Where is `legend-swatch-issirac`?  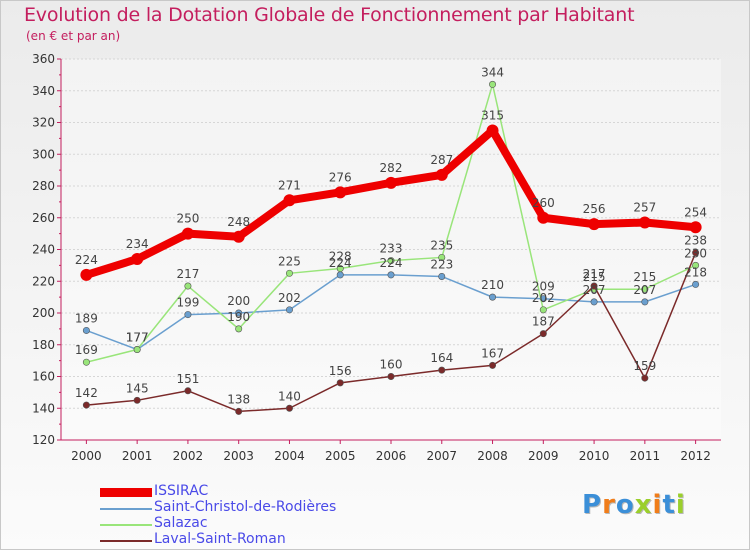
legend-swatch-issirac is located at coordinates (126, 492).